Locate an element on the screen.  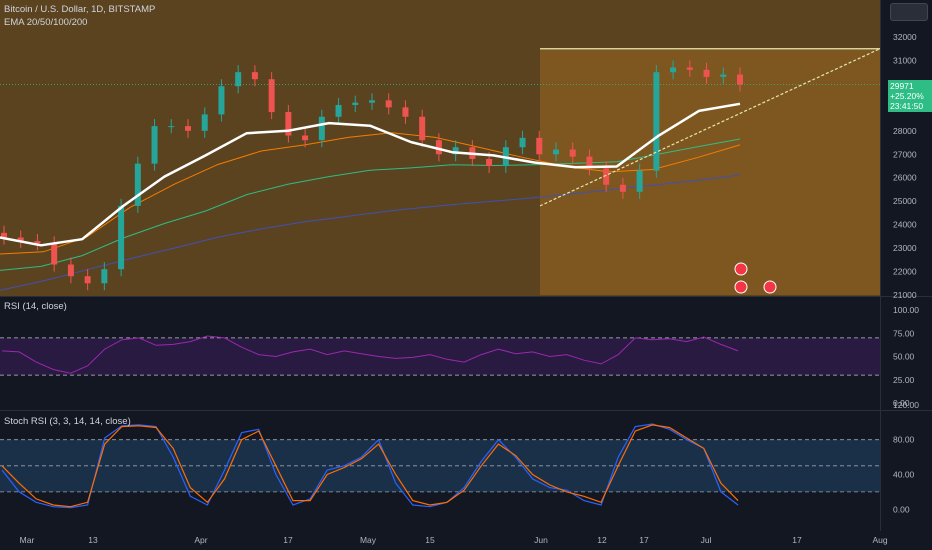
price-change: +25.20% is located at coordinates (907, 96).